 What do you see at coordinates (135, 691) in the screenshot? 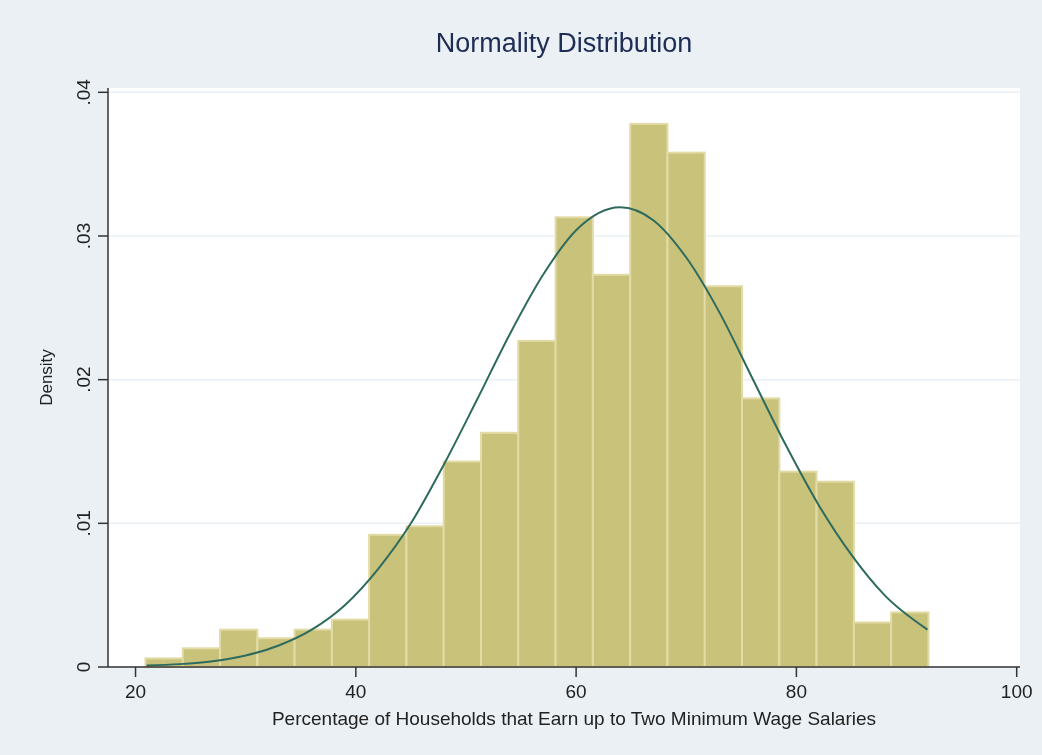
I see `x-tick-label: 20` at bounding box center [135, 691].